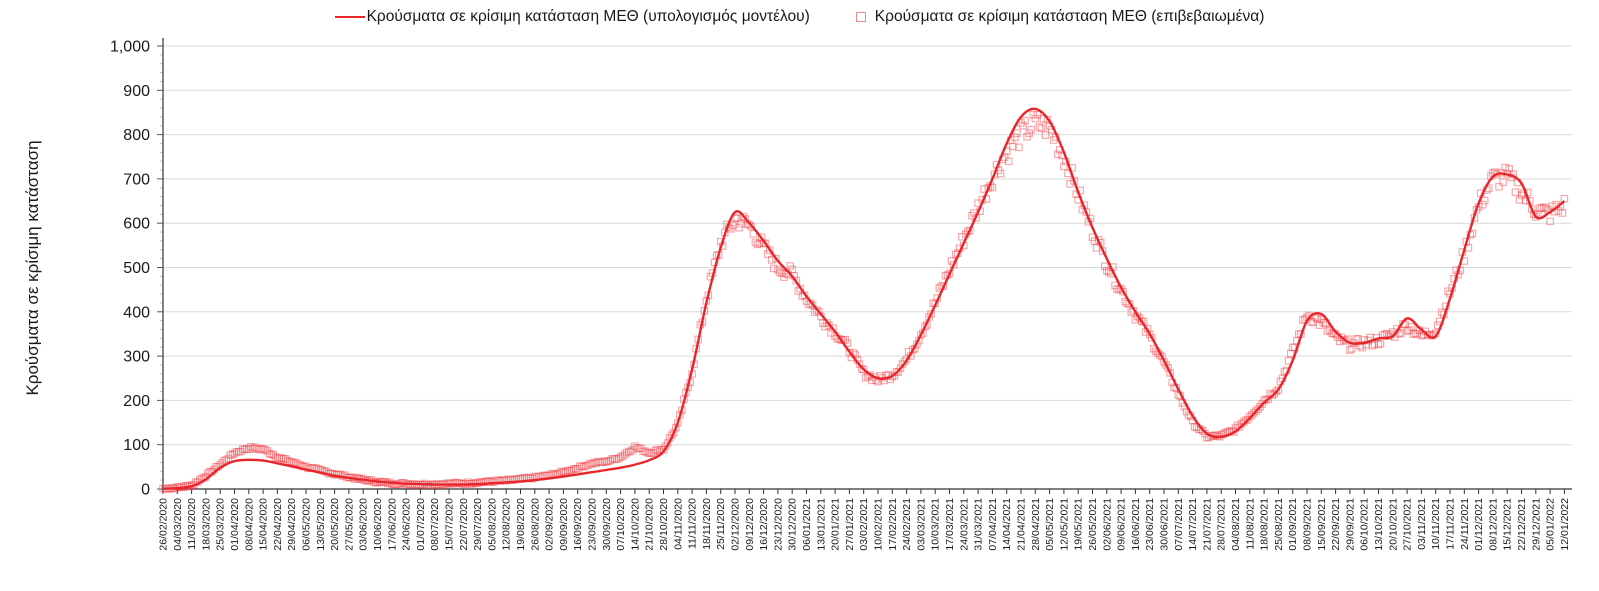 This screenshot has height=591, width=1599. I want to click on svg-text: 25/08/2021, so click(1279, 524).